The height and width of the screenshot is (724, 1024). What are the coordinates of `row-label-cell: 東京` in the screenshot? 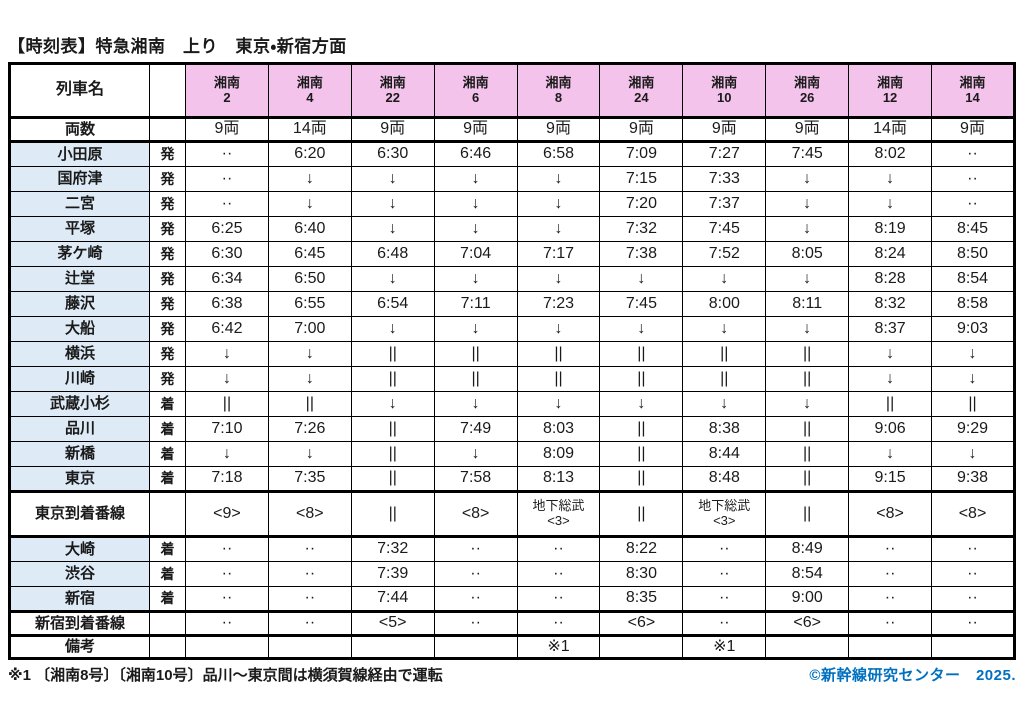 It's located at (79, 479).